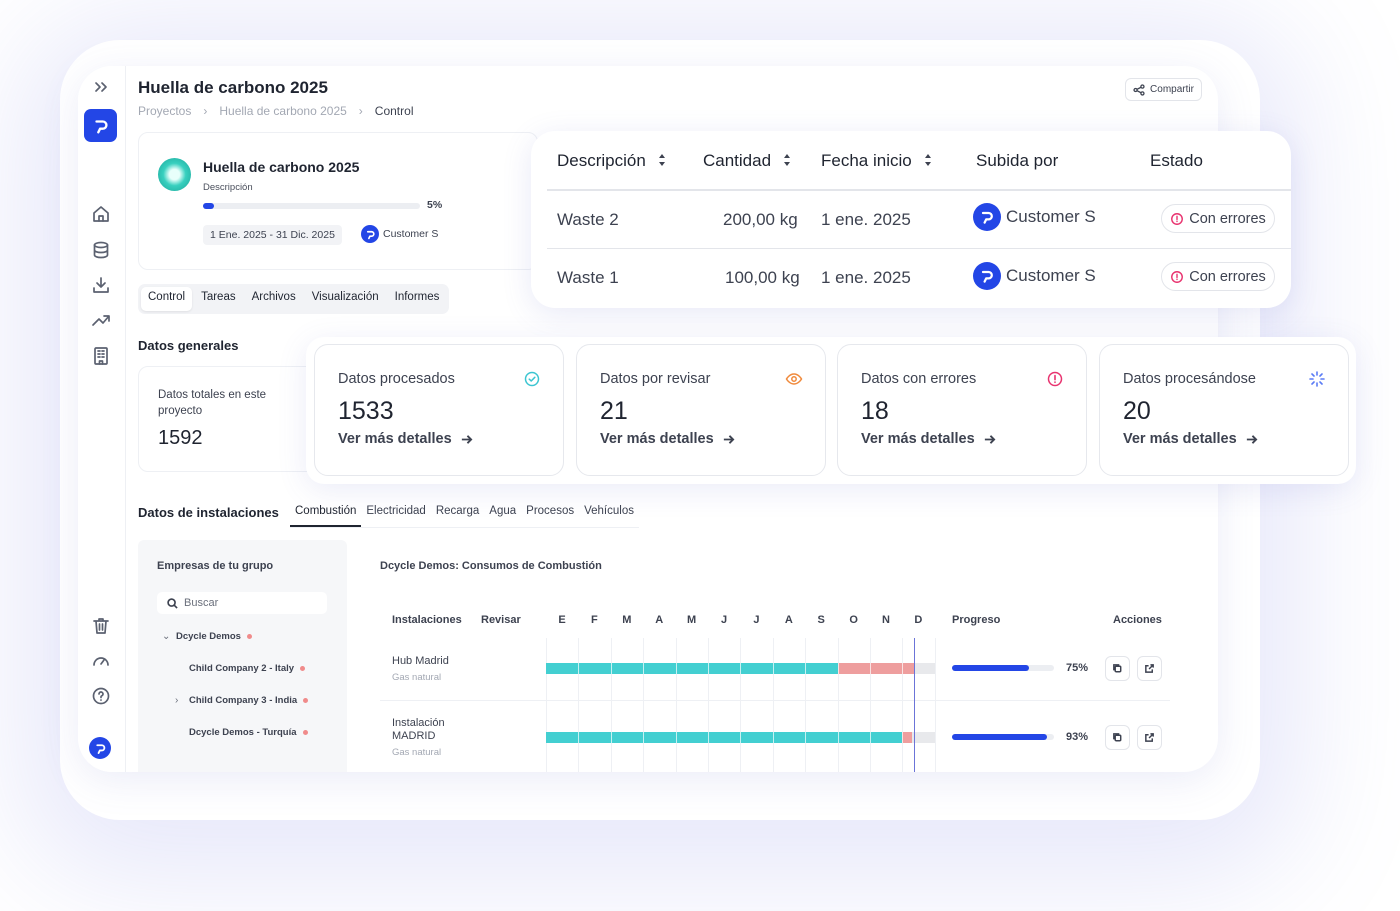 Image resolution: width=1400 pixels, height=911 pixels. I want to click on general-data-title: Datos generales, so click(188, 345).